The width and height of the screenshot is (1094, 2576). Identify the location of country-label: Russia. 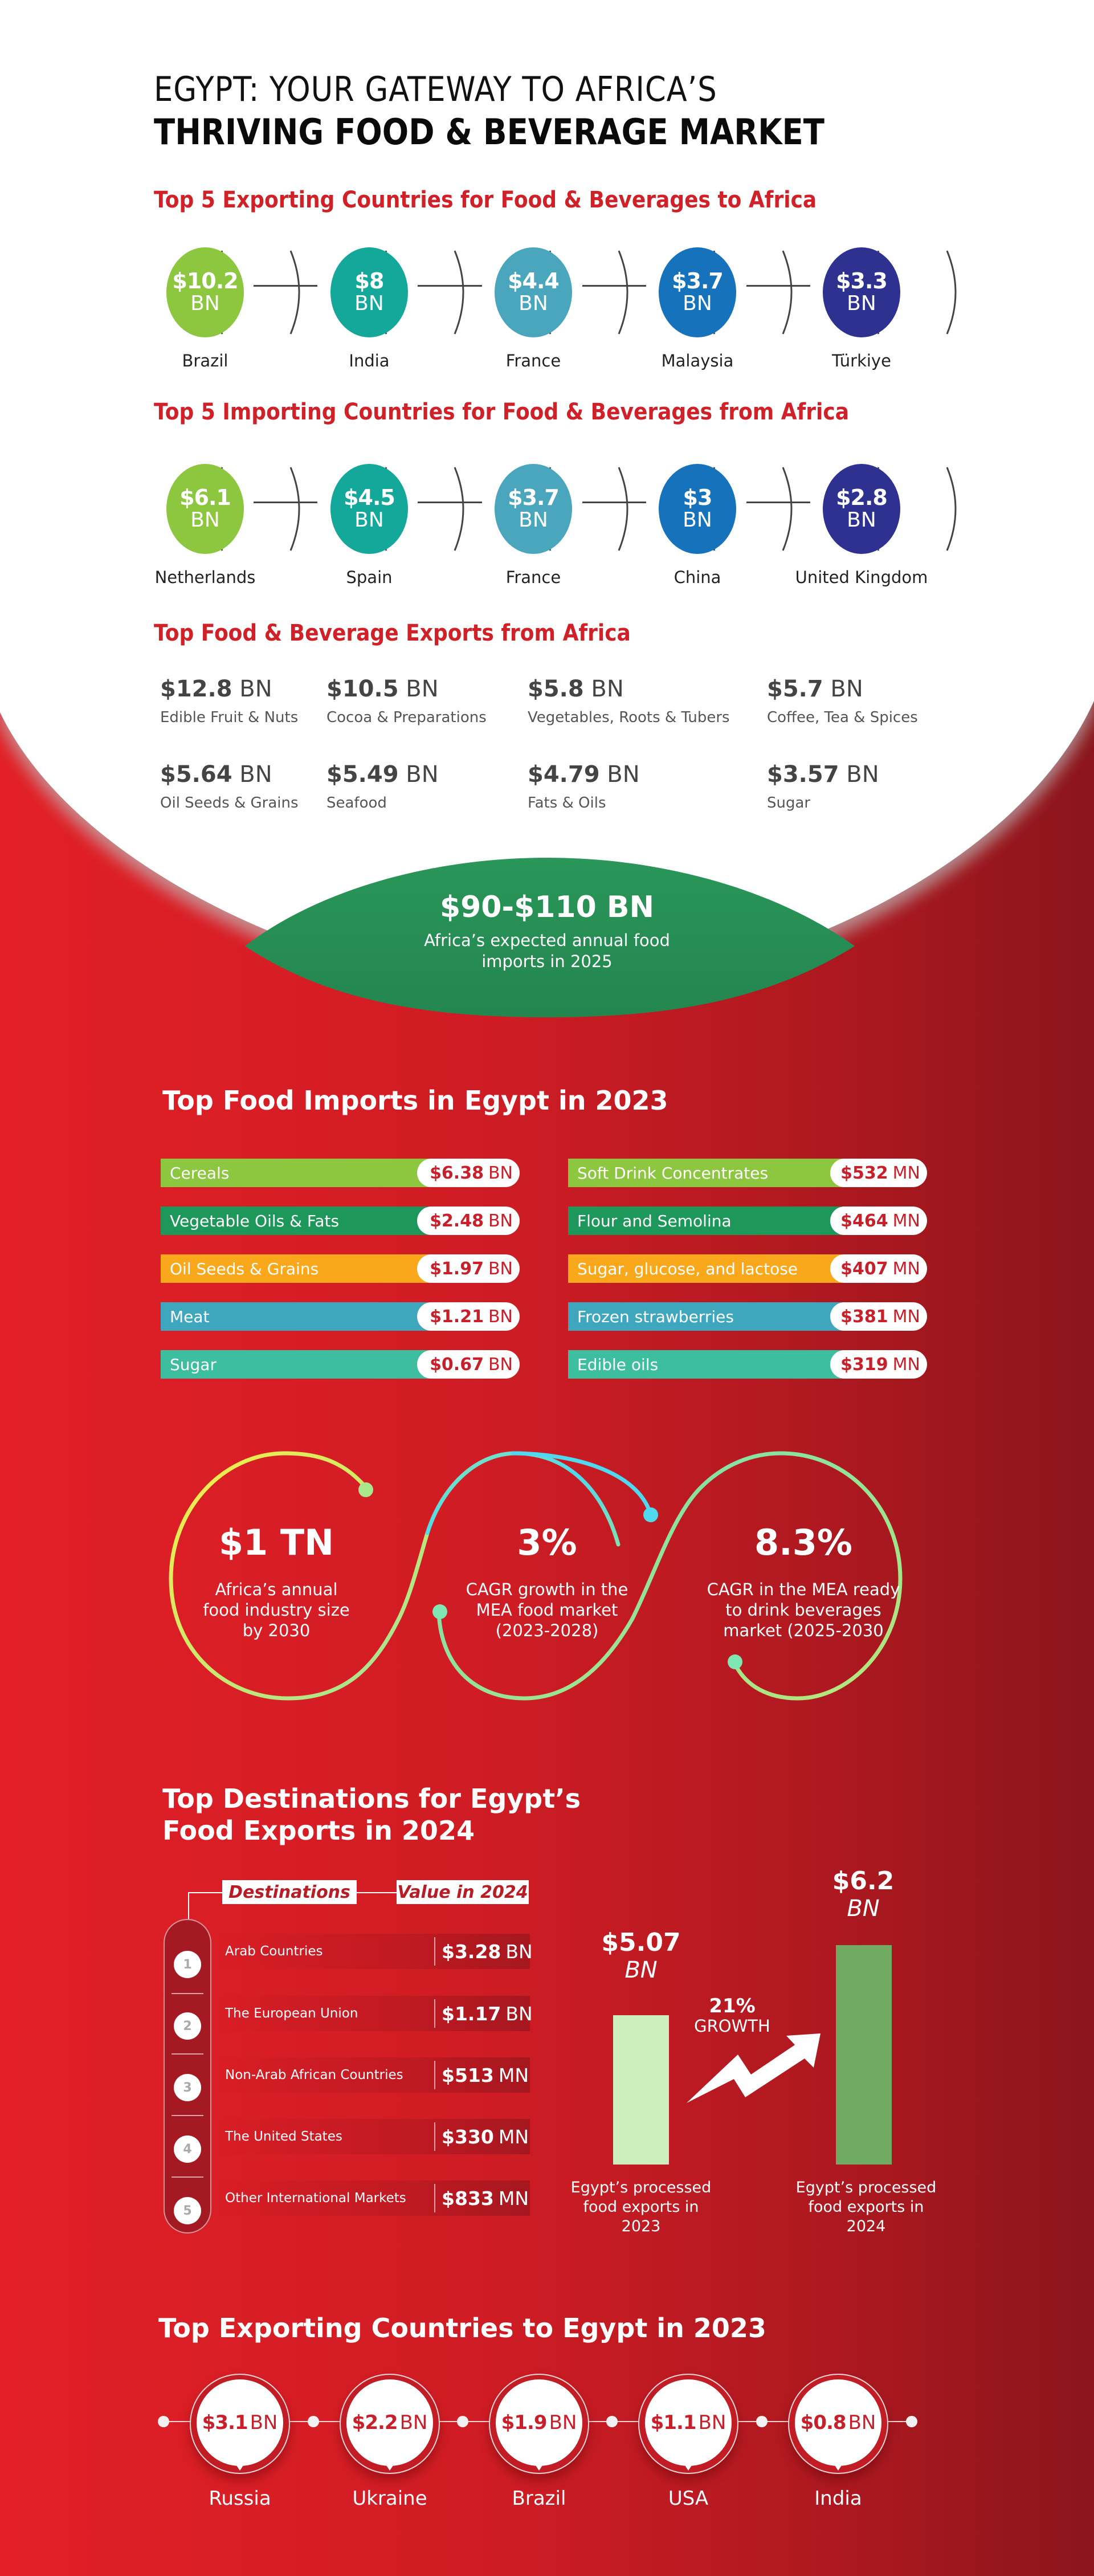
(240, 2498).